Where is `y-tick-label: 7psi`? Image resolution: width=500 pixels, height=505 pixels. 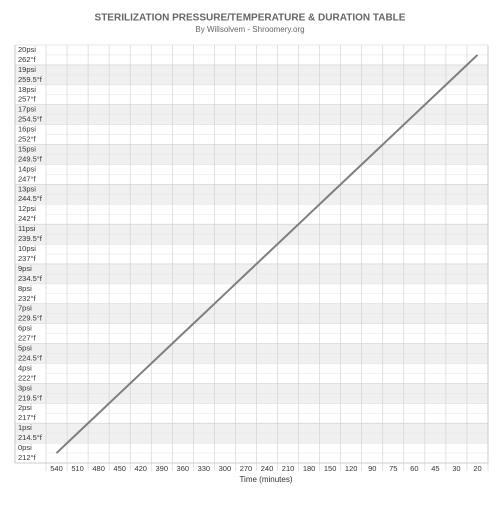
y-tick-label: 7psi is located at coordinates (25, 308).